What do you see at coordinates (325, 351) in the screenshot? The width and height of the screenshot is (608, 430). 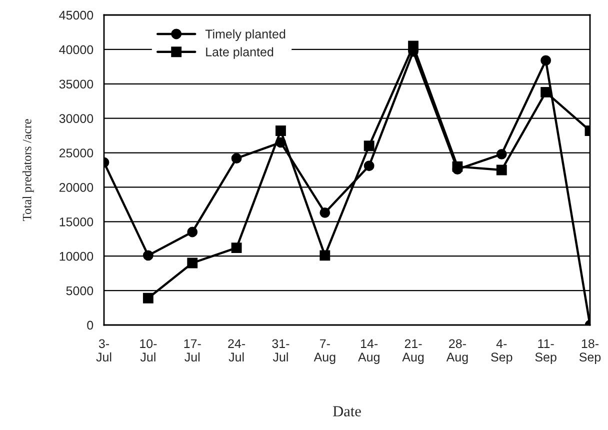 I see `x-tick-label: 7-Aug` at bounding box center [325, 351].